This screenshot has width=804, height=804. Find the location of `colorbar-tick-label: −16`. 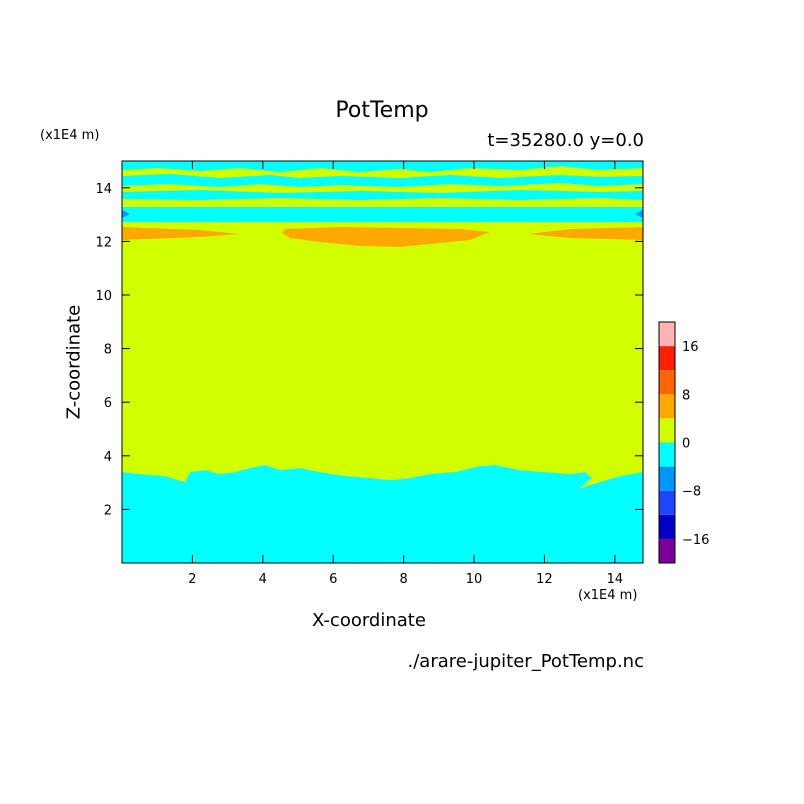

colorbar-tick-label: −16 is located at coordinates (695, 540).